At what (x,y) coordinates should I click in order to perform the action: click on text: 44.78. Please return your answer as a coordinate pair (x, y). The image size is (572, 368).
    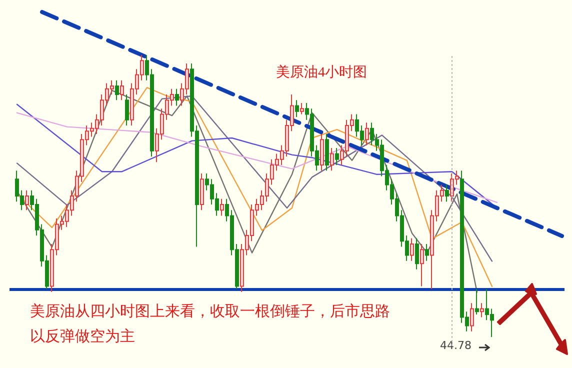
    Looking at the image, I should click on (456, 345).